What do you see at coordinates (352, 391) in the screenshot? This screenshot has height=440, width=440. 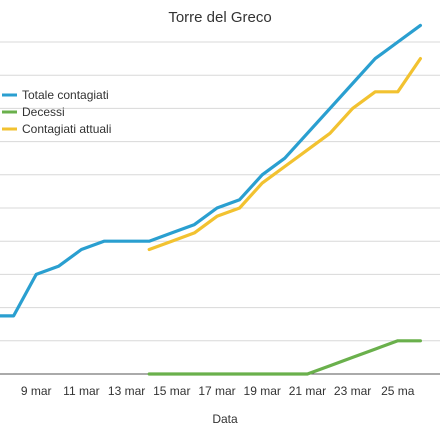 I see `x-tick-label: 23 mar` at bounding box center [352, 391].